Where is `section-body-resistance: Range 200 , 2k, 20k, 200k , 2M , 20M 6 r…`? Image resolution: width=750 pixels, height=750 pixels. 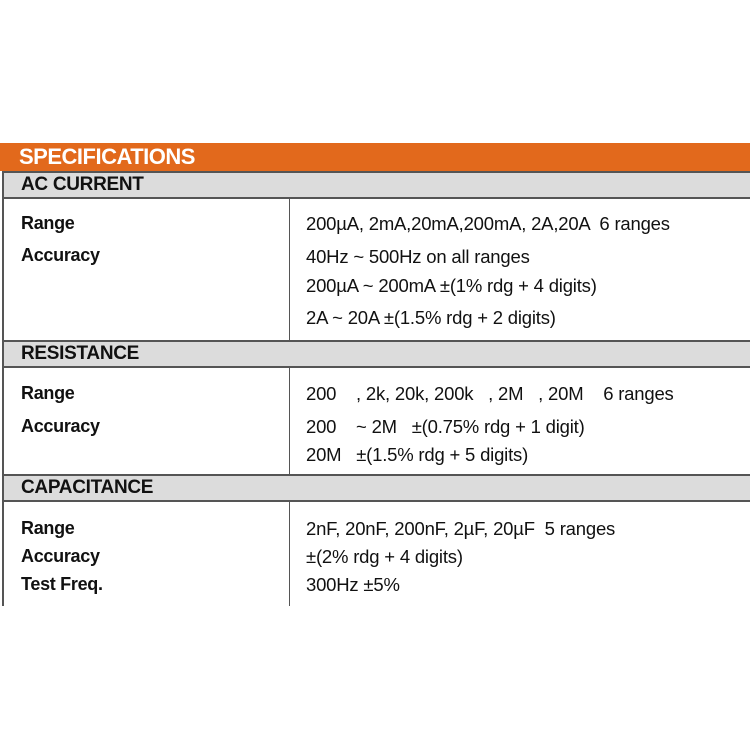 section-body-resistance: Range 200 , 2k, 20k, 200k , 2M , 20M 6 r… is located at coordinates (376, 421).